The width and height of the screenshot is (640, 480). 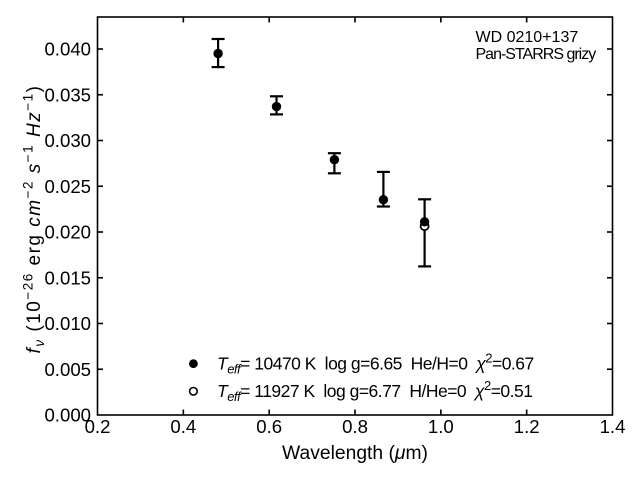 I want to click on svg-text: 0.035, so click(x=67, y=94).